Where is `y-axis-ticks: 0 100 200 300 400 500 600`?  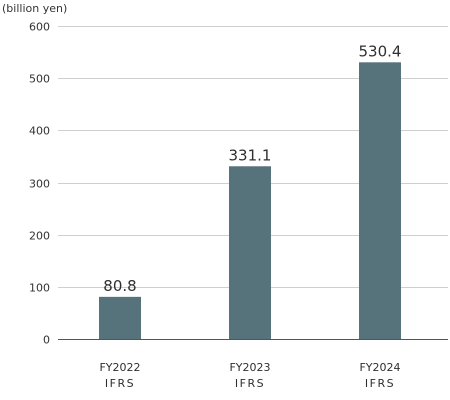 y-axis-ticks: 0 100 200 300 400 500 600 is located at coordinates (39, 184).